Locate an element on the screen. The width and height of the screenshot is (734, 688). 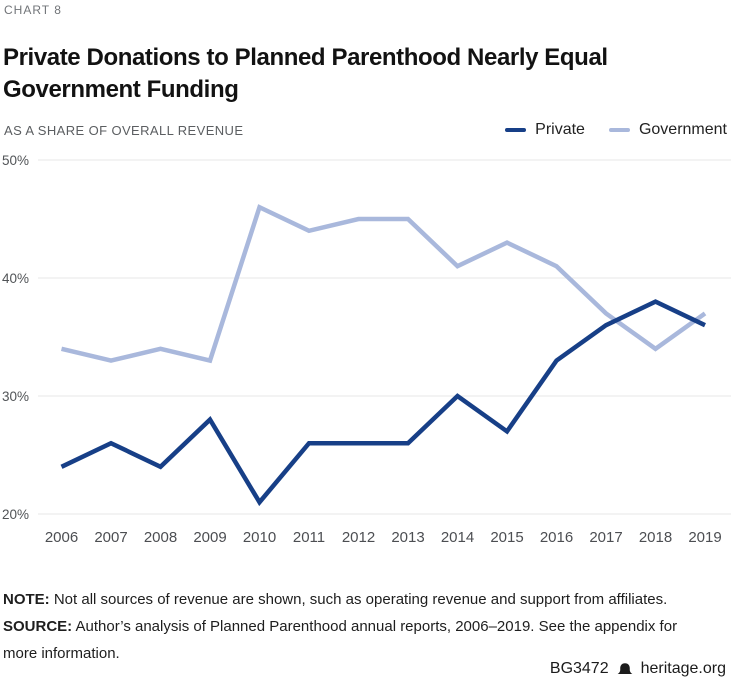
site-link: heritage.org is located at coordinates (683, 668).